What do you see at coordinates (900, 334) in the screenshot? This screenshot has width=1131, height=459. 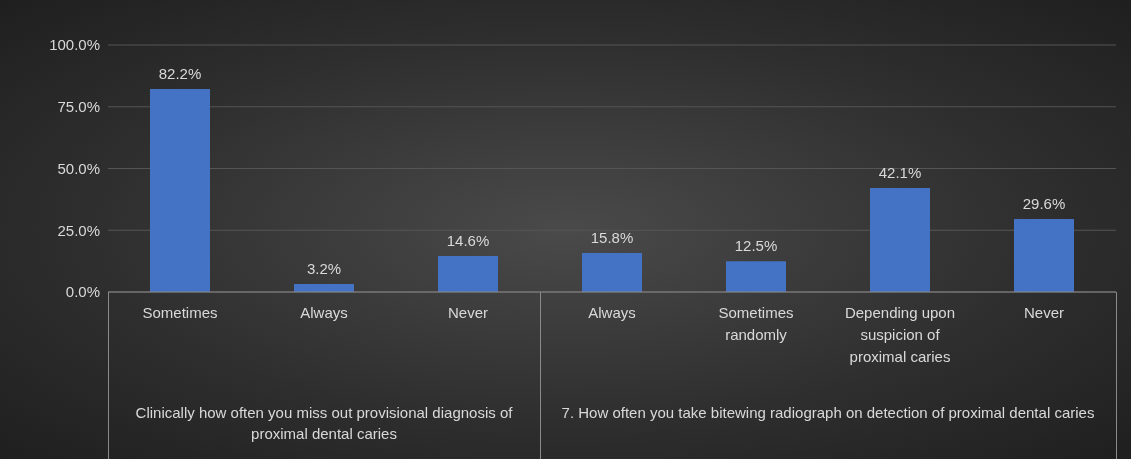 I see `x-tick-label: Depending upon suspicion of proximal caries` at bounding box center [900, 334].